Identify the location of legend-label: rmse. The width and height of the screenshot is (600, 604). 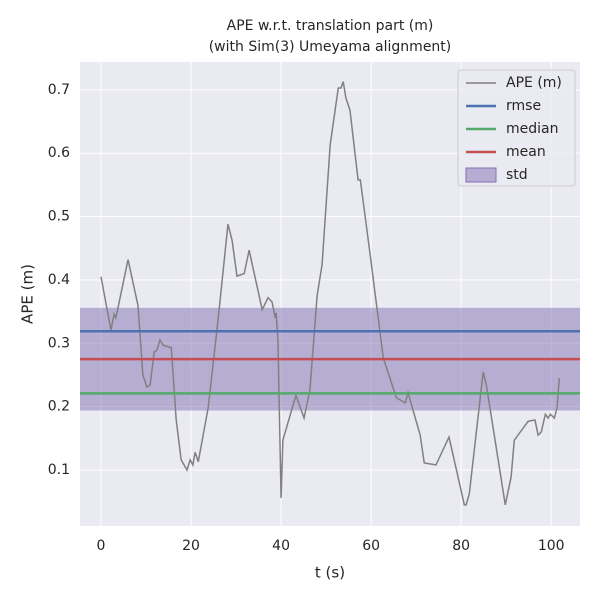
(523, 106).